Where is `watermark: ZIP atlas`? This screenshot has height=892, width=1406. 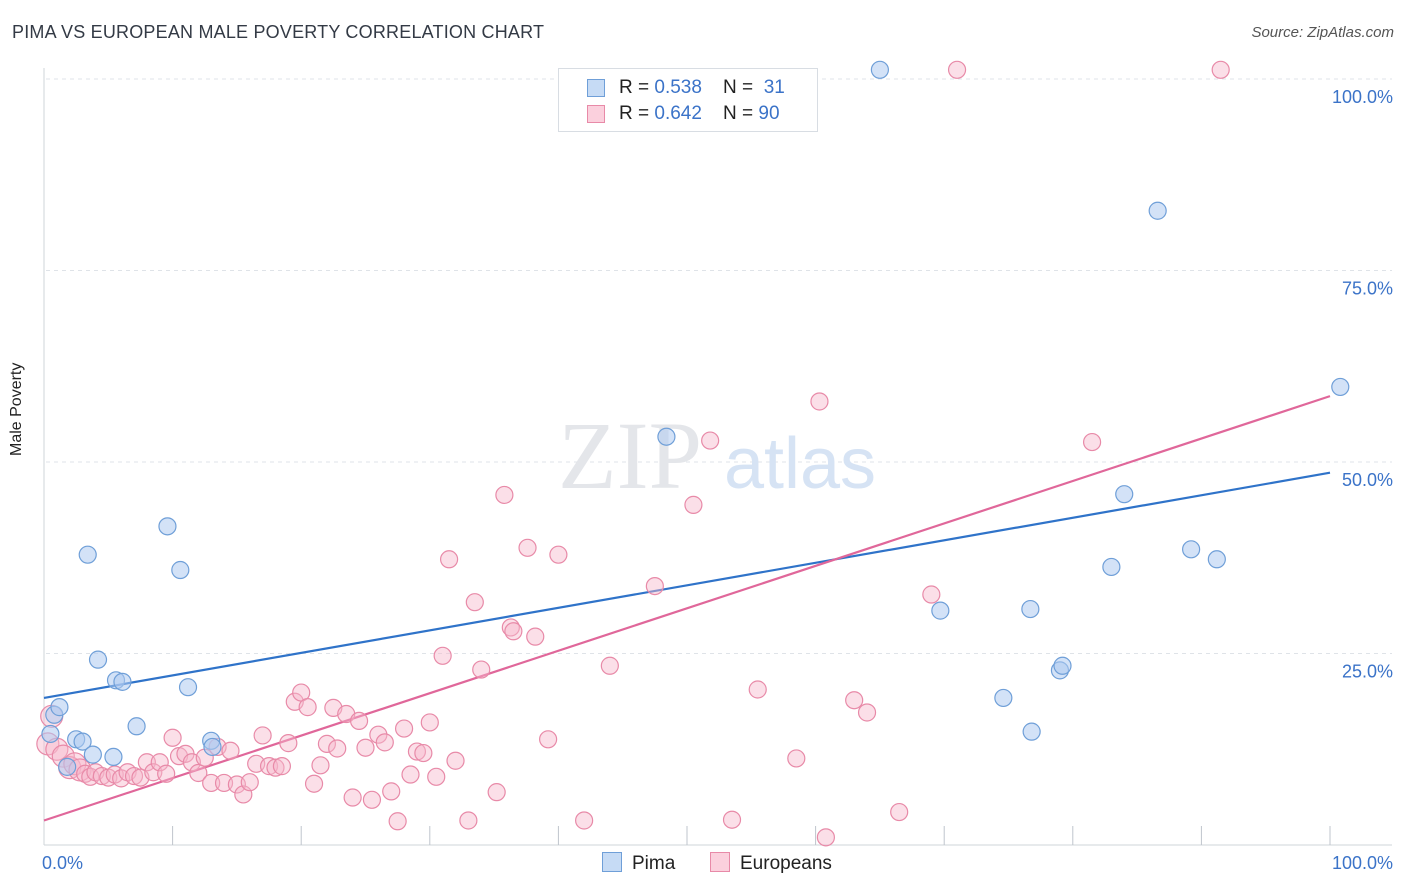 watermark: ZIP atlas is located at coordinates (717, 455).